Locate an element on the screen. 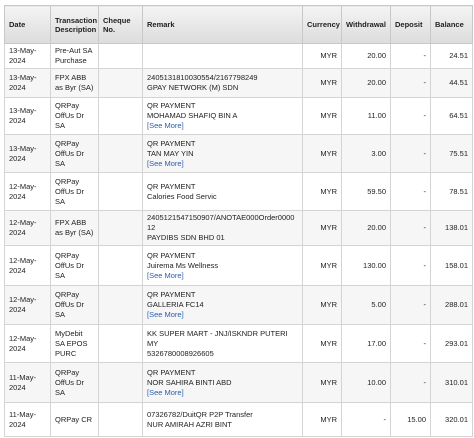 The image size is (474, 438). remark-line: MOHAMAD SHAFIQ BIN A is located at coordinates (192, 115).